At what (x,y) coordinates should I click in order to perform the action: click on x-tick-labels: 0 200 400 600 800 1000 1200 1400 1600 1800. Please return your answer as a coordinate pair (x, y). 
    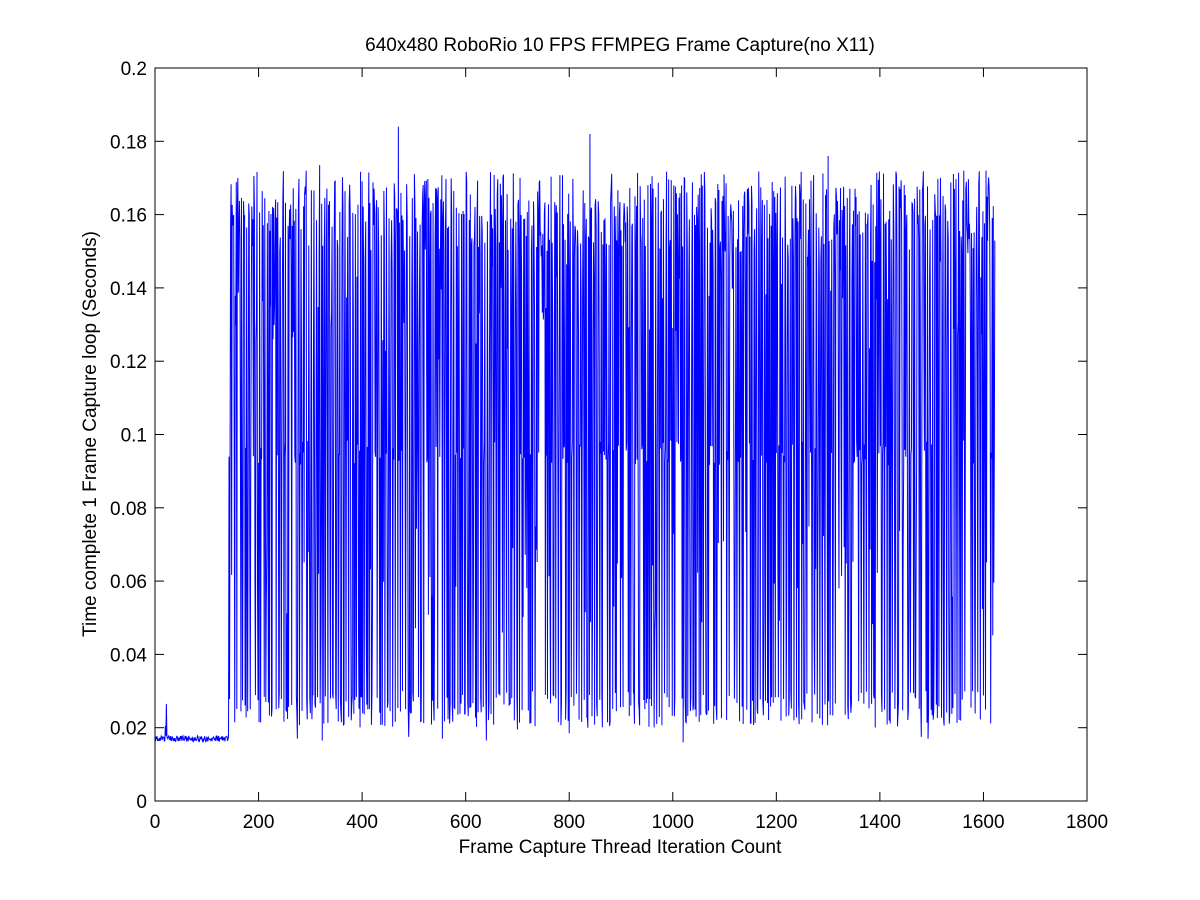
    Looking at the image, I should click on (629, 822).